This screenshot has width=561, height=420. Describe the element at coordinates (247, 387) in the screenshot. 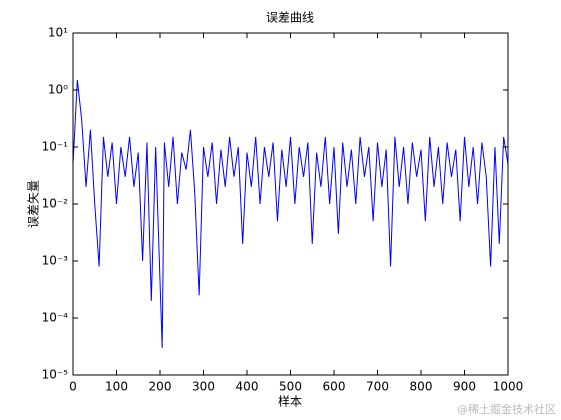

I see `x-tick-label: 400` at that location.